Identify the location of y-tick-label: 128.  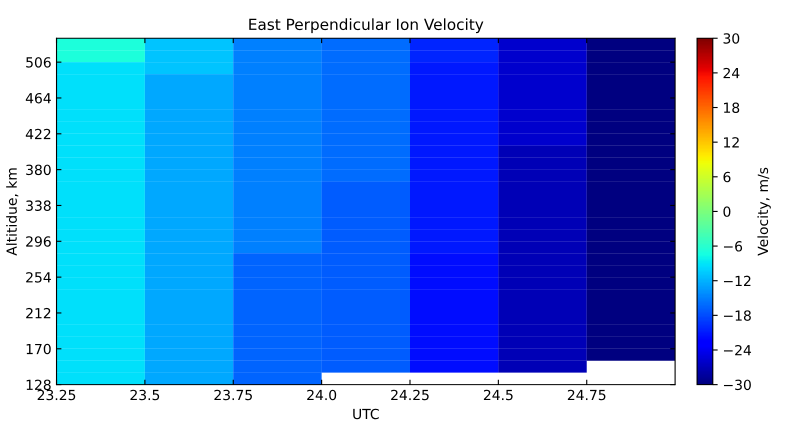
(38, 385).